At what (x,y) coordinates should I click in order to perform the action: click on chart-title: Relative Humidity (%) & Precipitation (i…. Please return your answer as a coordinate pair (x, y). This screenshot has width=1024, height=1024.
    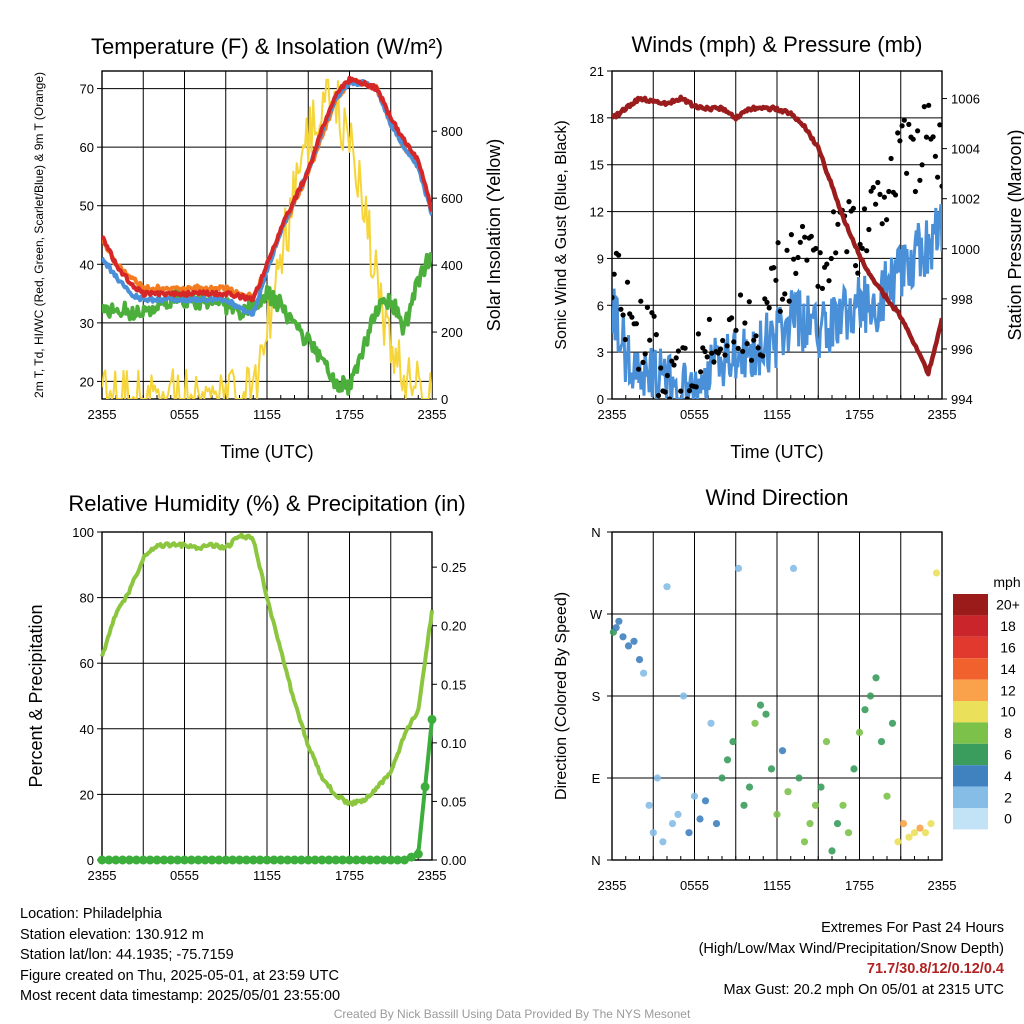
    Looking at the image, I should click on (266, 503).